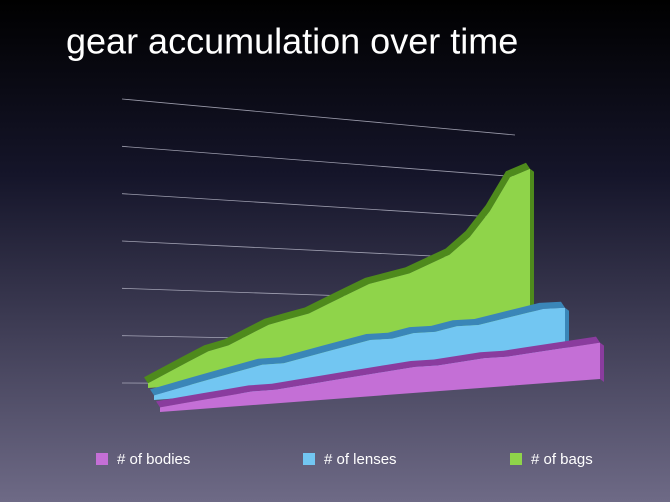 The width and height of the screenshot is (670, 502). What do you see at coordinates (562, 459) in the screenshot?
I see `legend-label: # of bags` at bounding box center [562, 459].